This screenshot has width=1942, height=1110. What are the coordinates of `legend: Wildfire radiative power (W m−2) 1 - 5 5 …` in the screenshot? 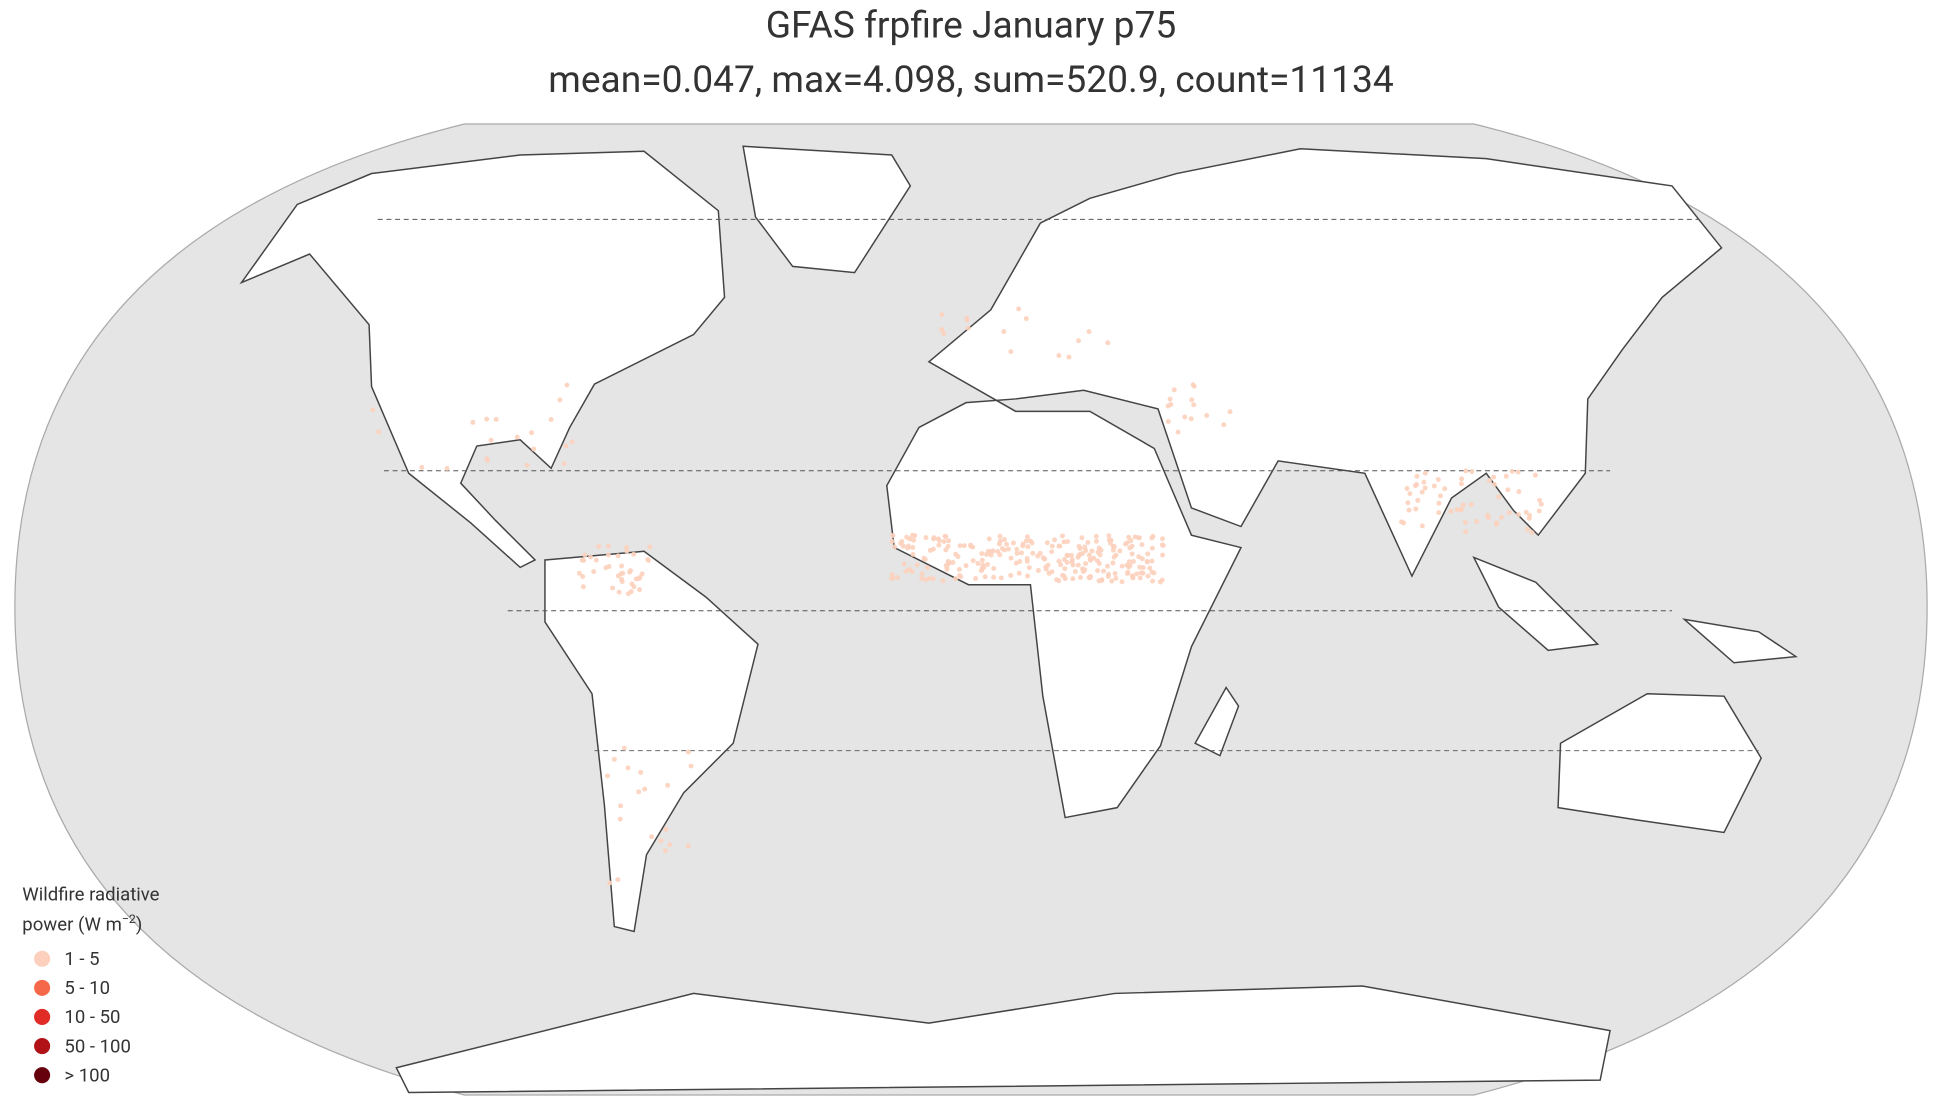 It's located at (90, 985).